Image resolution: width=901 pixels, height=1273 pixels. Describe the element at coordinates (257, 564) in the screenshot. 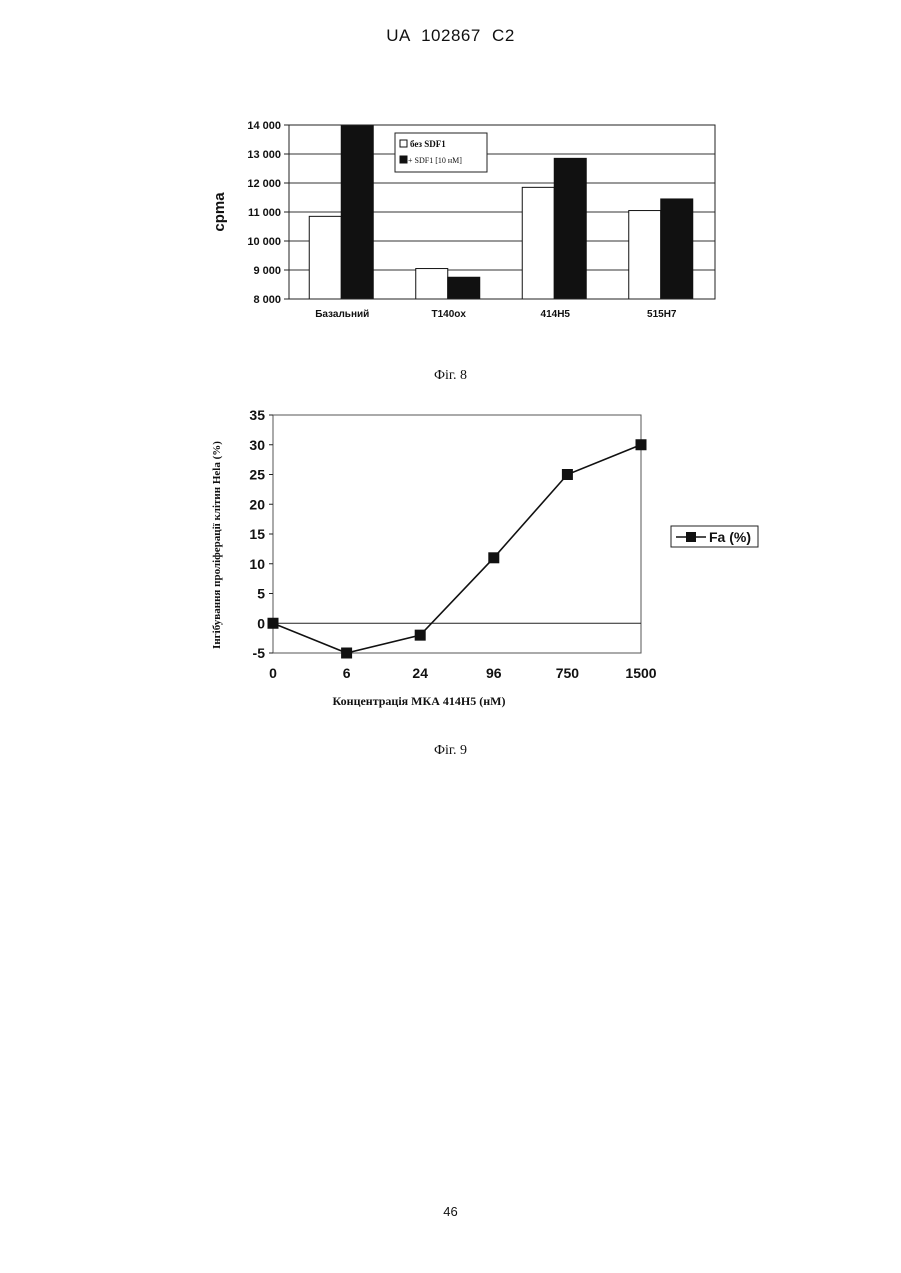

I see `line-chart-y-tick-label: 10` at that location.